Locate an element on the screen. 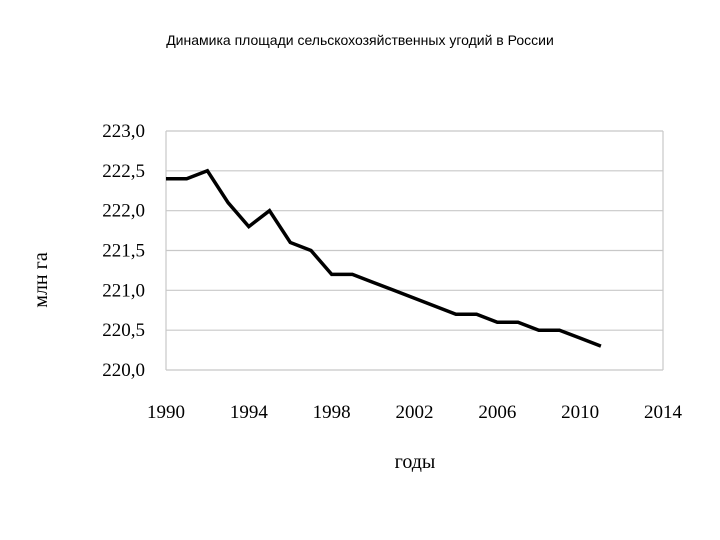 The width and height of the screenshot is (720, 540). x-tick-label: 1990 is located at coordinates (166, 412).